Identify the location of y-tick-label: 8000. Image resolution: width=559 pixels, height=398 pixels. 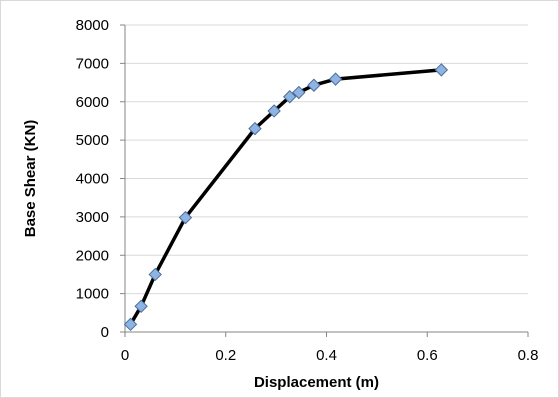
(92, 25).